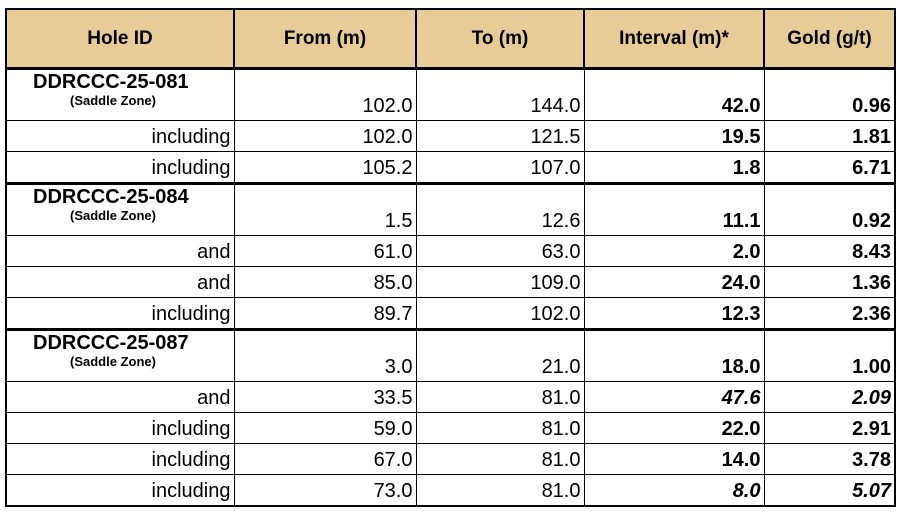 Image resolution: width=900 pixels, height=517 pixels. Describe the element at coordinates (325, 209) in the screenshot. I see `from-cell: 1.5` at that location.